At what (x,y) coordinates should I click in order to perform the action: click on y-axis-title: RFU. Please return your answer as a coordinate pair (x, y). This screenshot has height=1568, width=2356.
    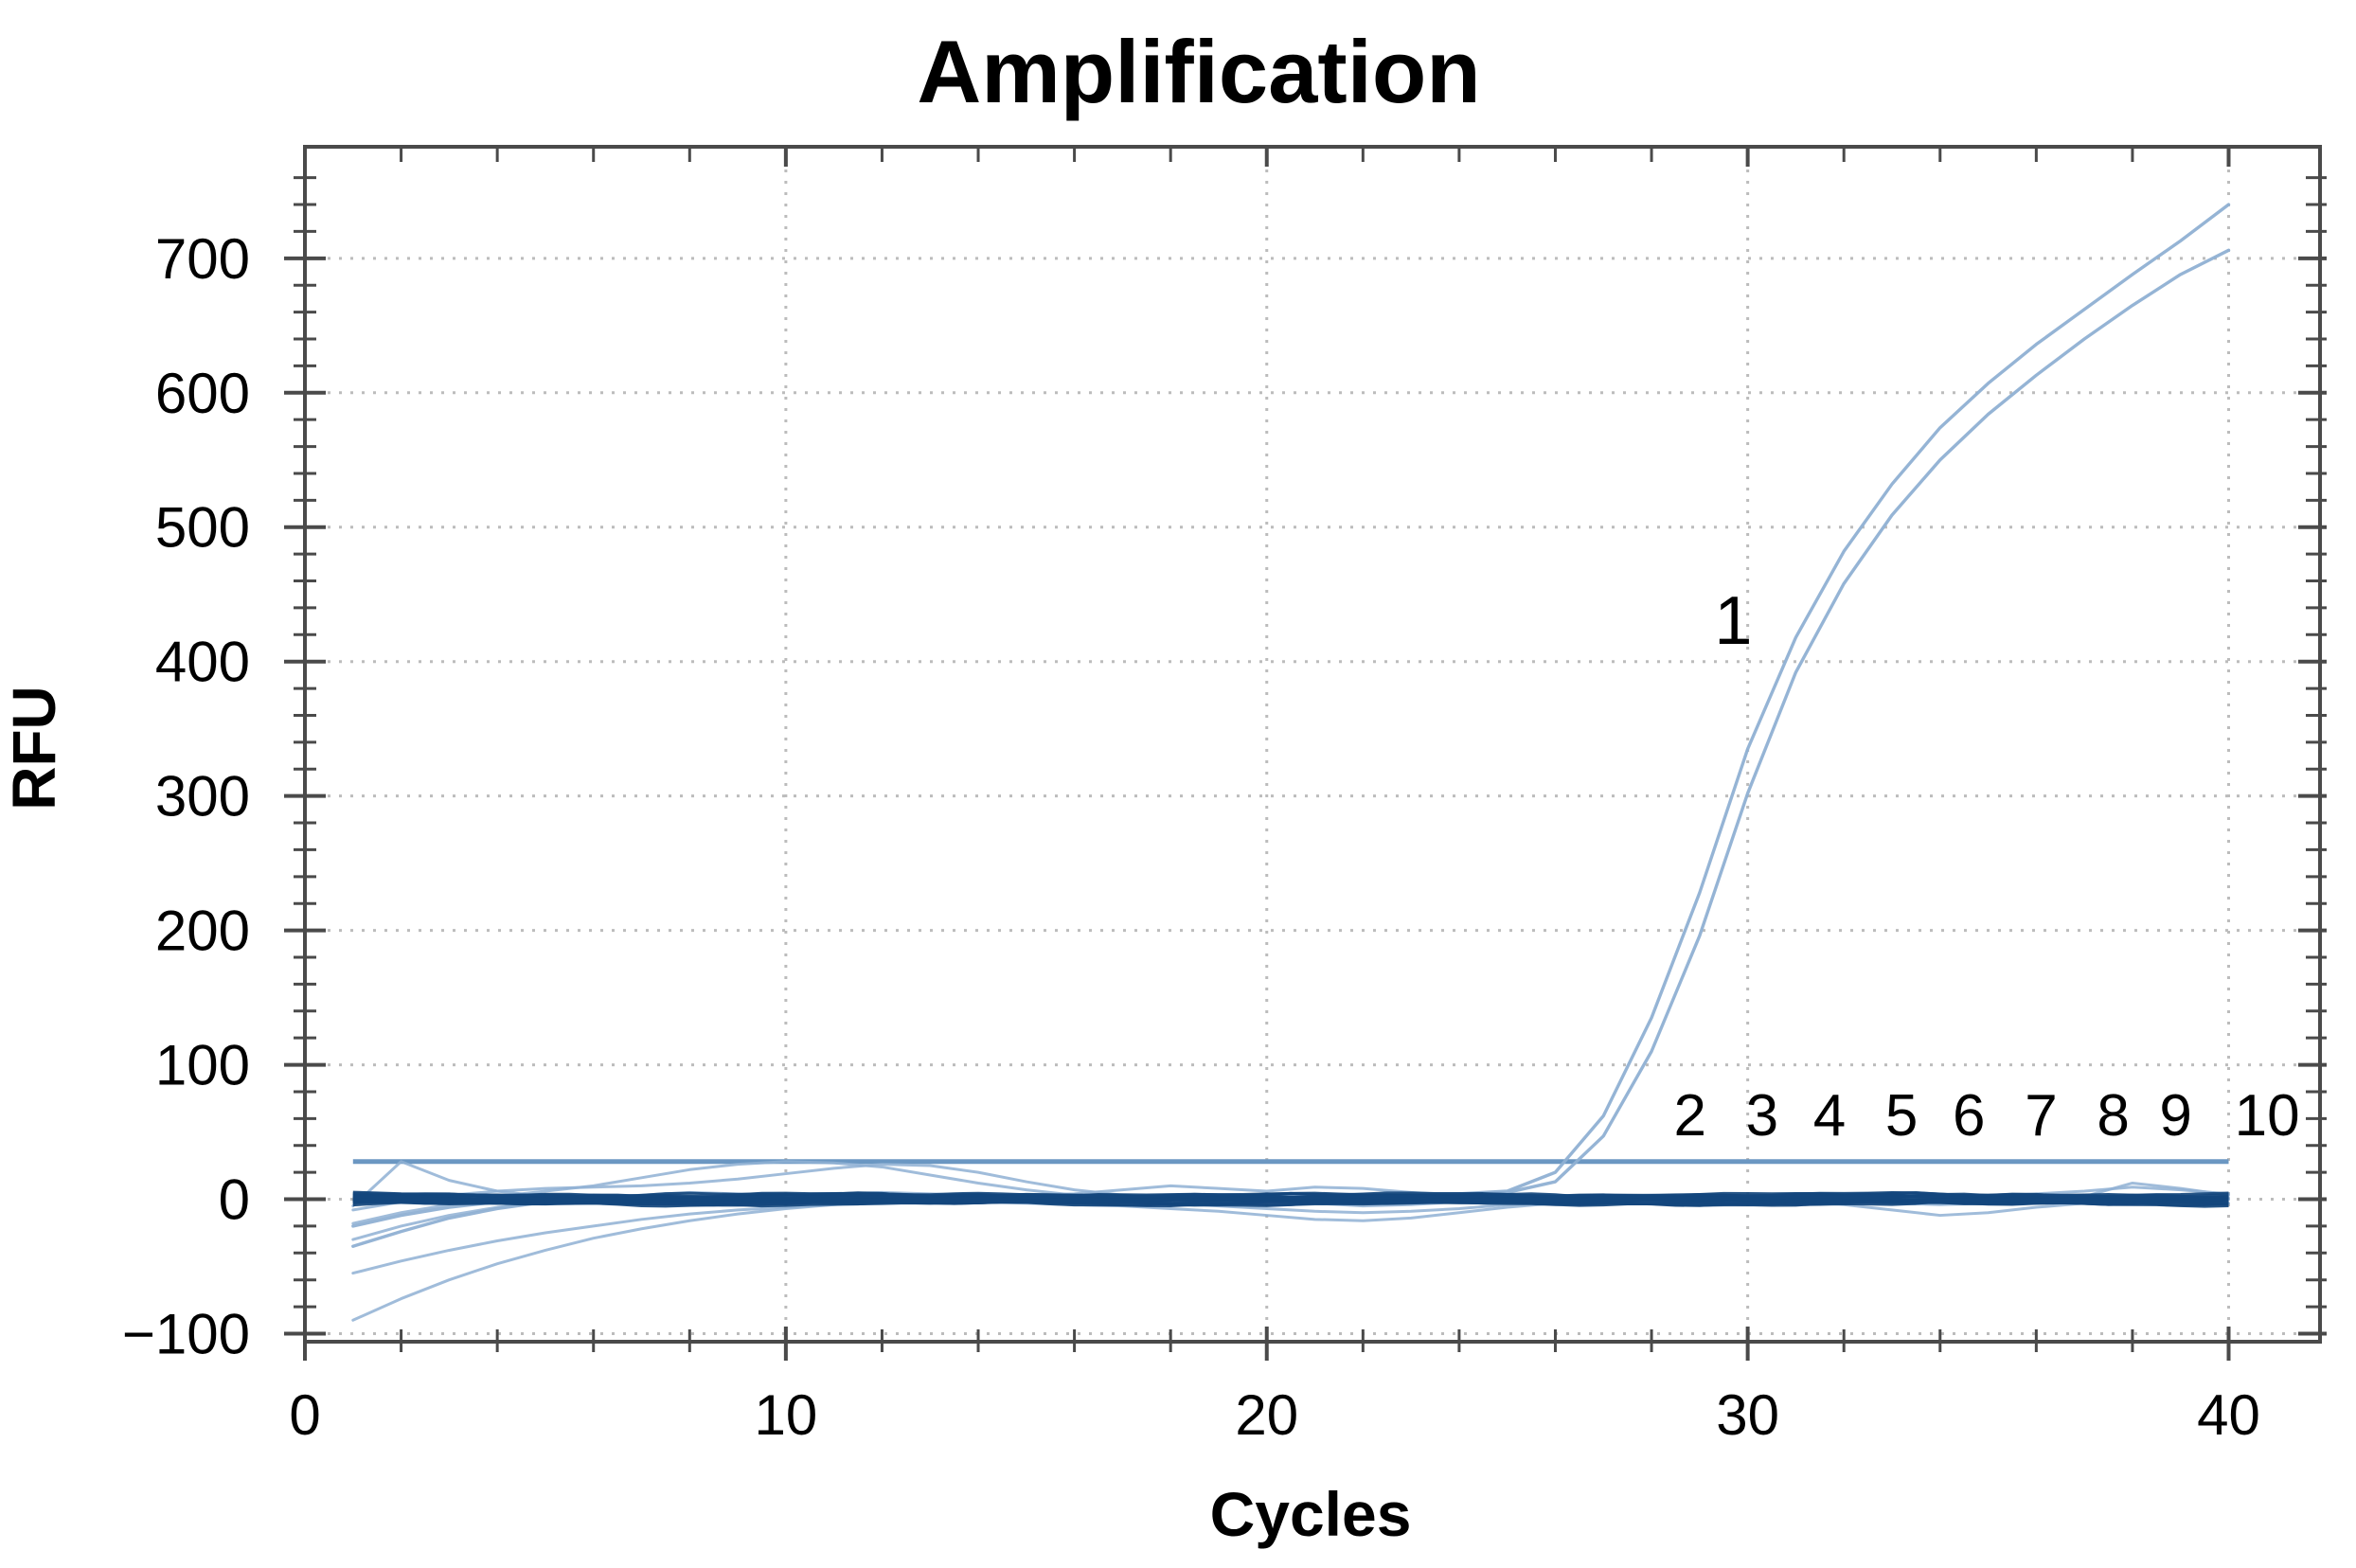
    Looking at the image, I should click on (34, 748).